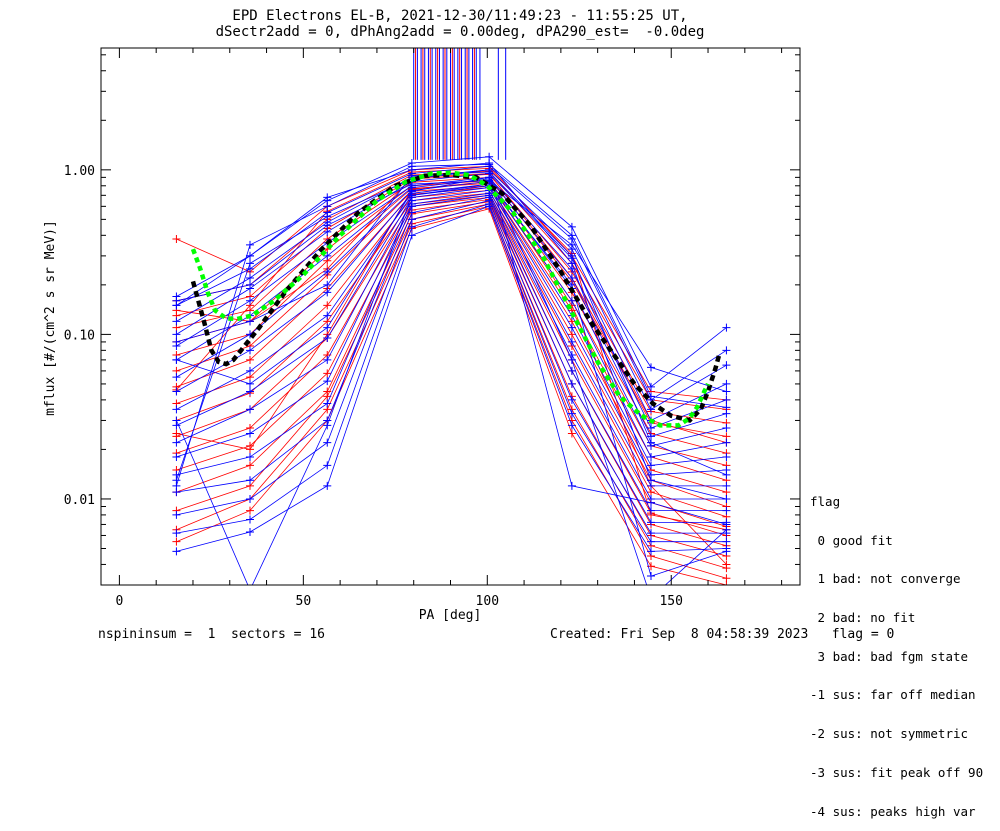 This screenshot has width=1000, height=831. What do you see at coordinates (670, 601) in the screenshot?
I see `x-tick-label: 150` at bounding box center [670, 601].